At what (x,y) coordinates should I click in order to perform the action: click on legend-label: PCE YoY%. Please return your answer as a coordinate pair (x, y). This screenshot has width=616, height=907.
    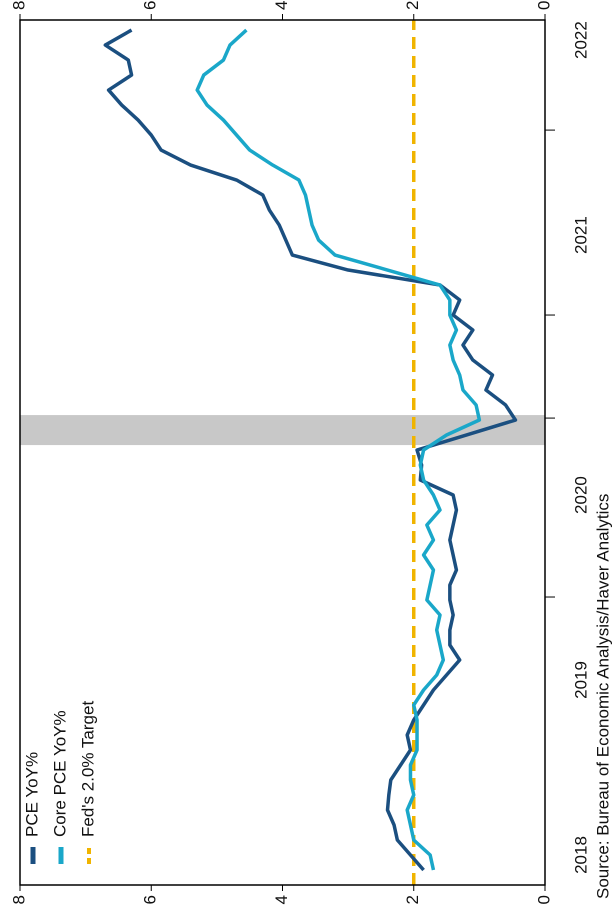
    Looking at the image, I should click on (31, 794).